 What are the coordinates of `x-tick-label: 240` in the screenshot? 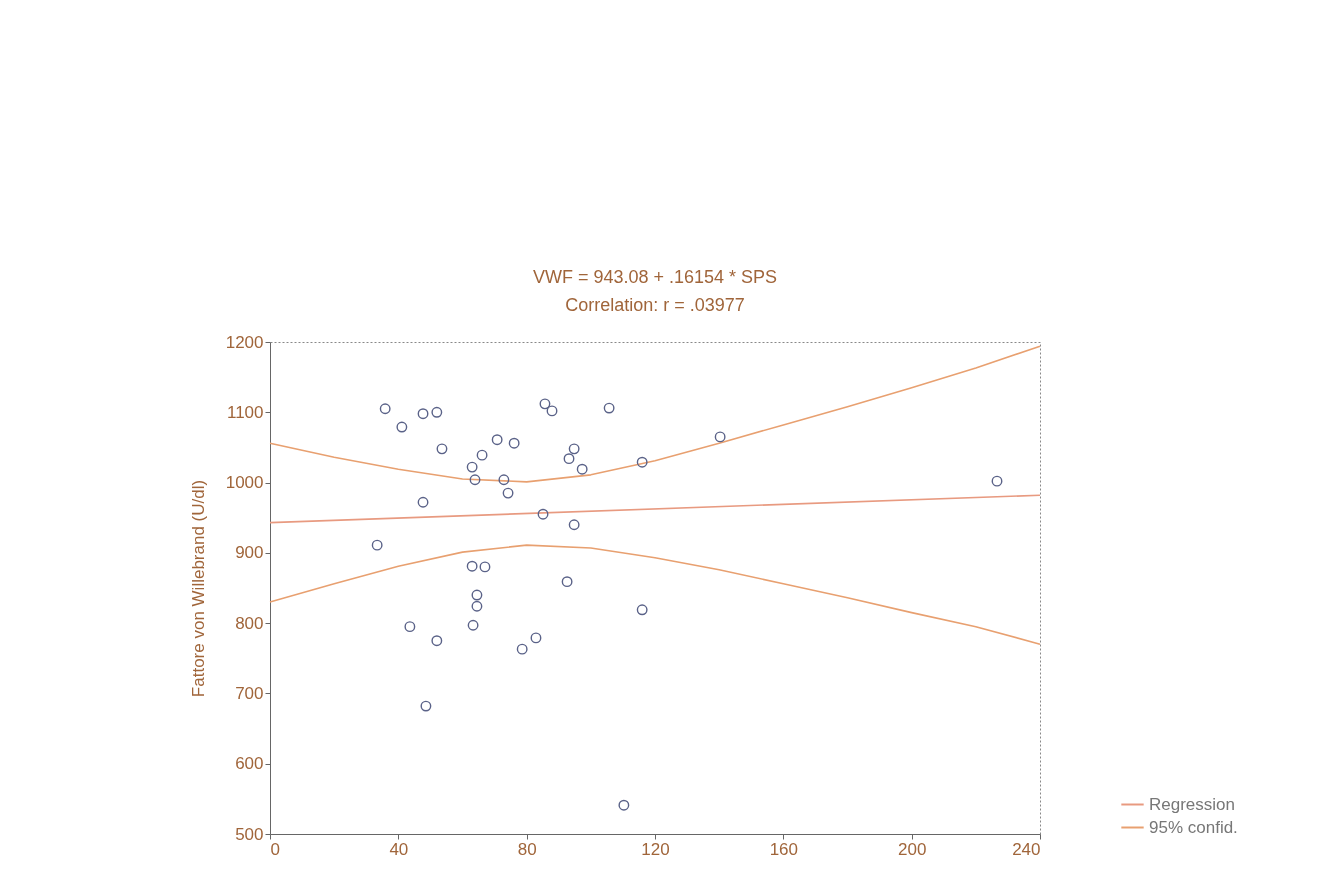 It's located at (1026, 849).